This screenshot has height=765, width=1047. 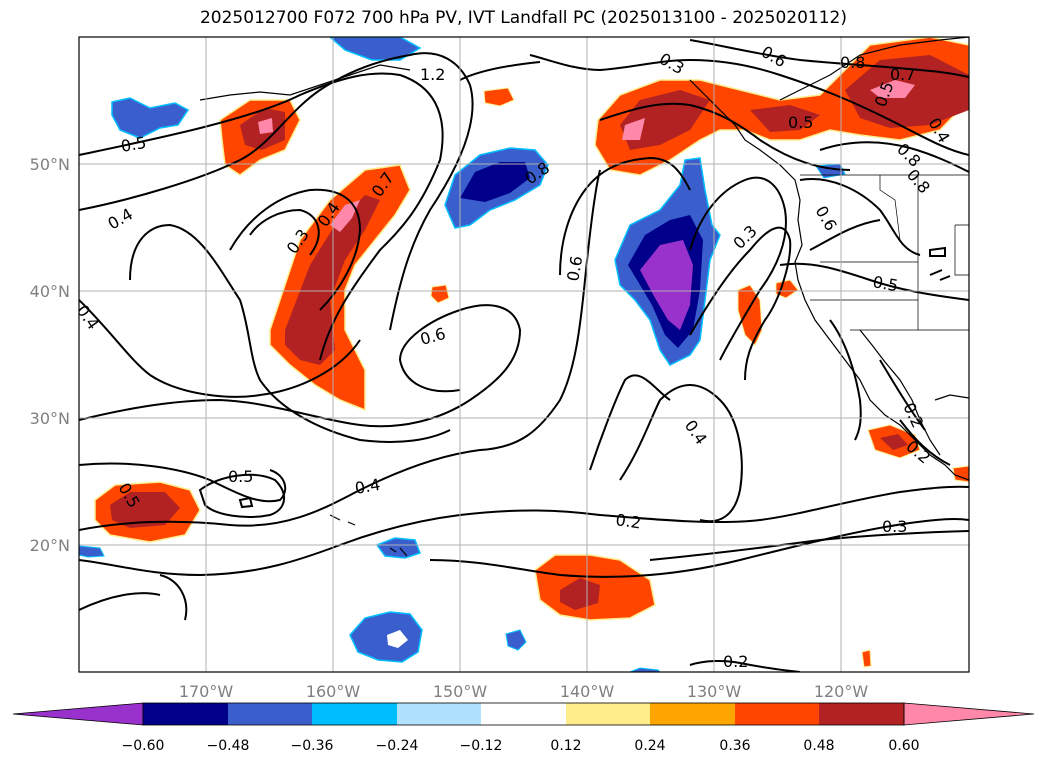 I want to click on colorbar-tick-label: −0.48, so click(x=228, y=746).